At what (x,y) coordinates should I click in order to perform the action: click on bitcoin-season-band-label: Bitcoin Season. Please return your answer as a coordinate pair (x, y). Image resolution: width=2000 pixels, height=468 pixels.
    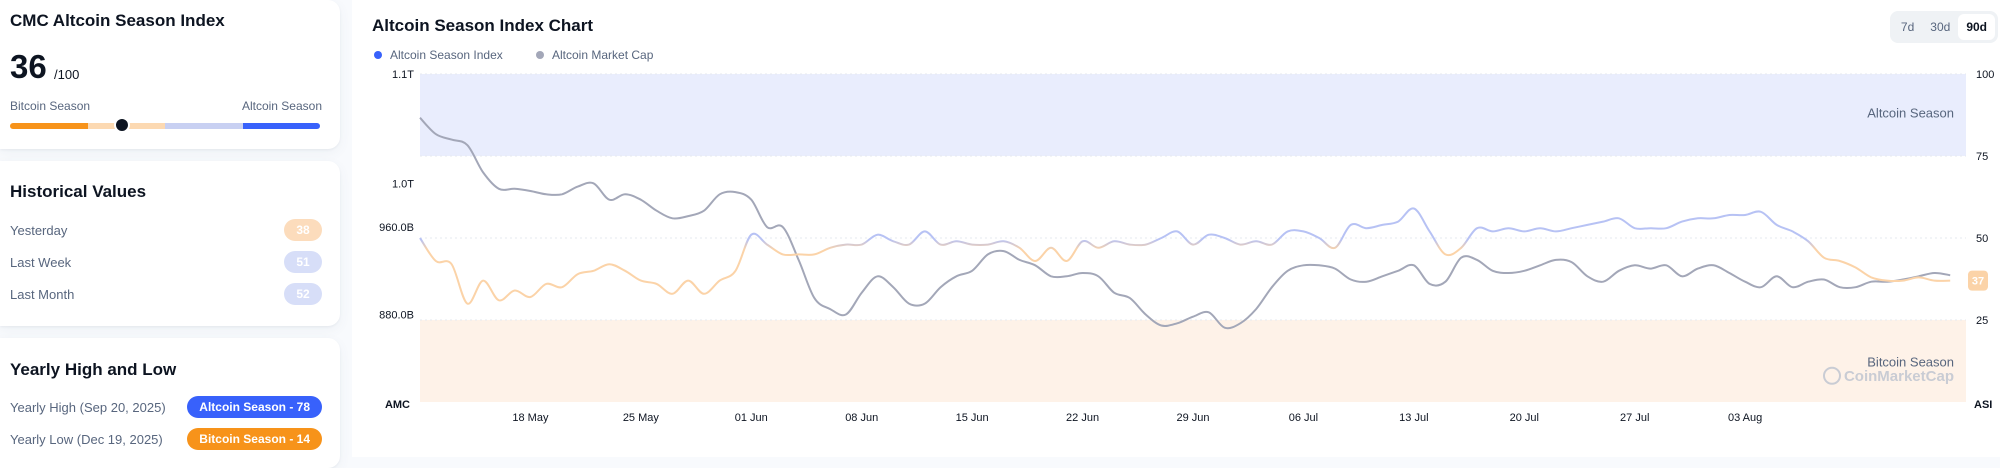
    Looking at the image, I should click on (1910, 362).